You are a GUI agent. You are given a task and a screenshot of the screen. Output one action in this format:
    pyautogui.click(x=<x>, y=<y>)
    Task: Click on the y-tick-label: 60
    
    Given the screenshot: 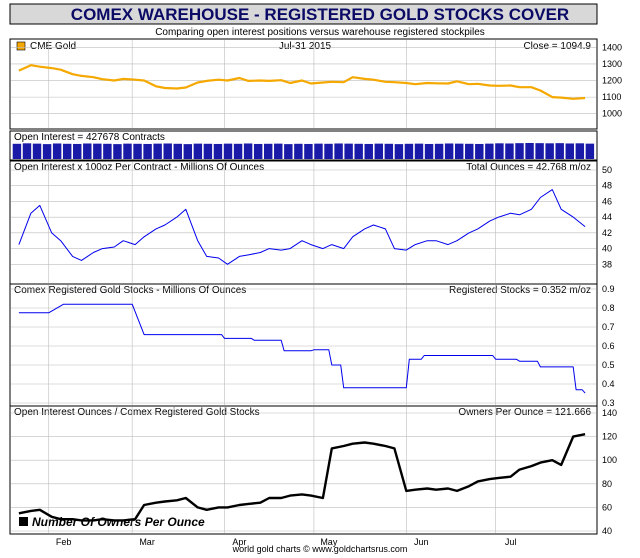 What is the action you would take?
    pyautogui.click(x=607, y=507)
    